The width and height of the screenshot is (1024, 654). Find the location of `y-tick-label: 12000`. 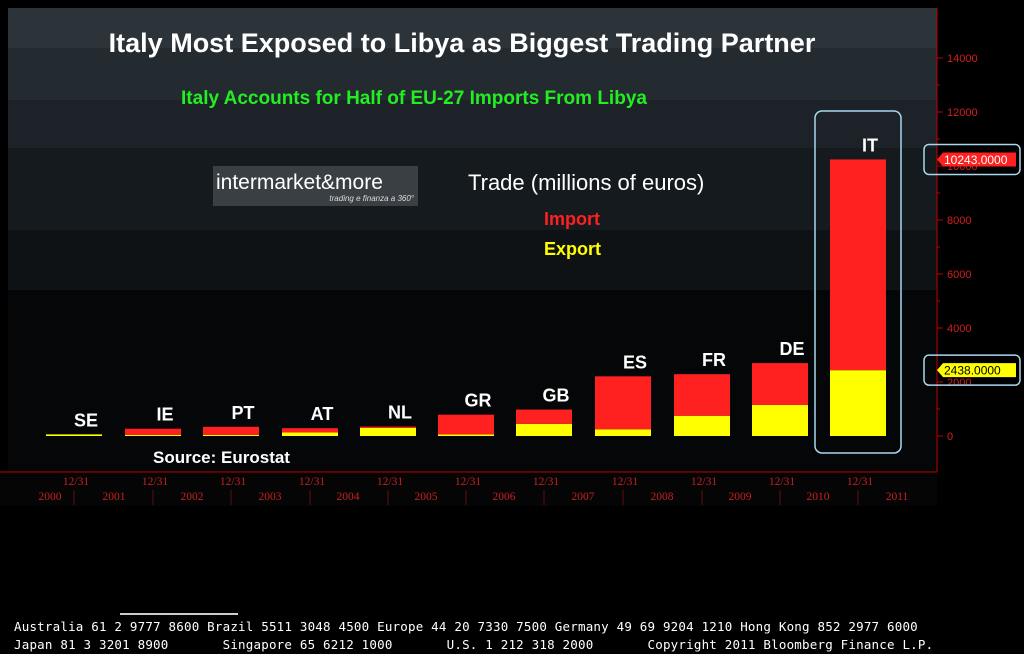

y-tick-label: 12000 is located at coordinates (962, 113).